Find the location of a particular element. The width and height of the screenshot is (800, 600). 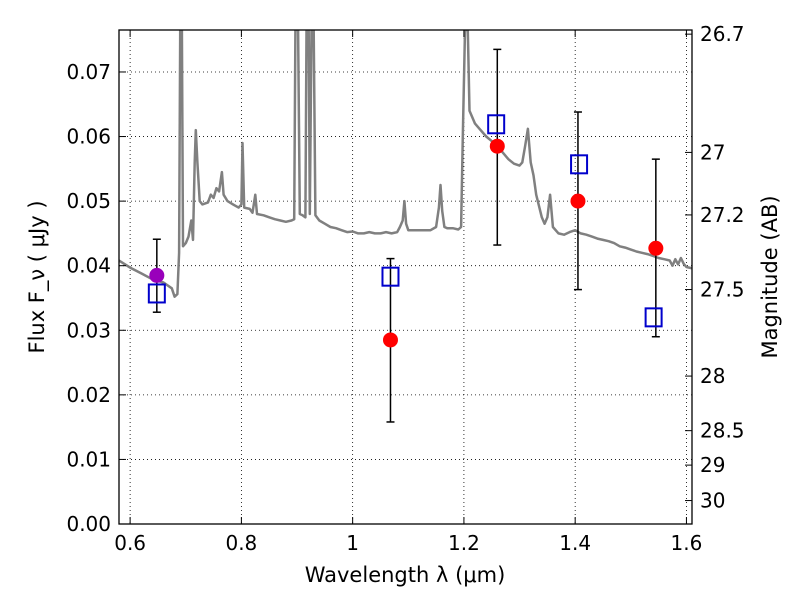

y-tick-label: 0.07 is located at coordinates (88, 72).